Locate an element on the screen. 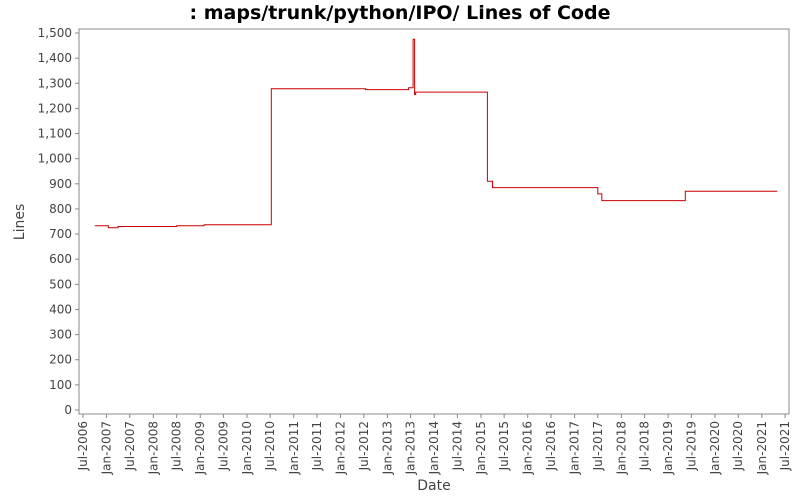 The image size is (800, 500). y-tick-label: 200 is located at coordinates (60, 360).